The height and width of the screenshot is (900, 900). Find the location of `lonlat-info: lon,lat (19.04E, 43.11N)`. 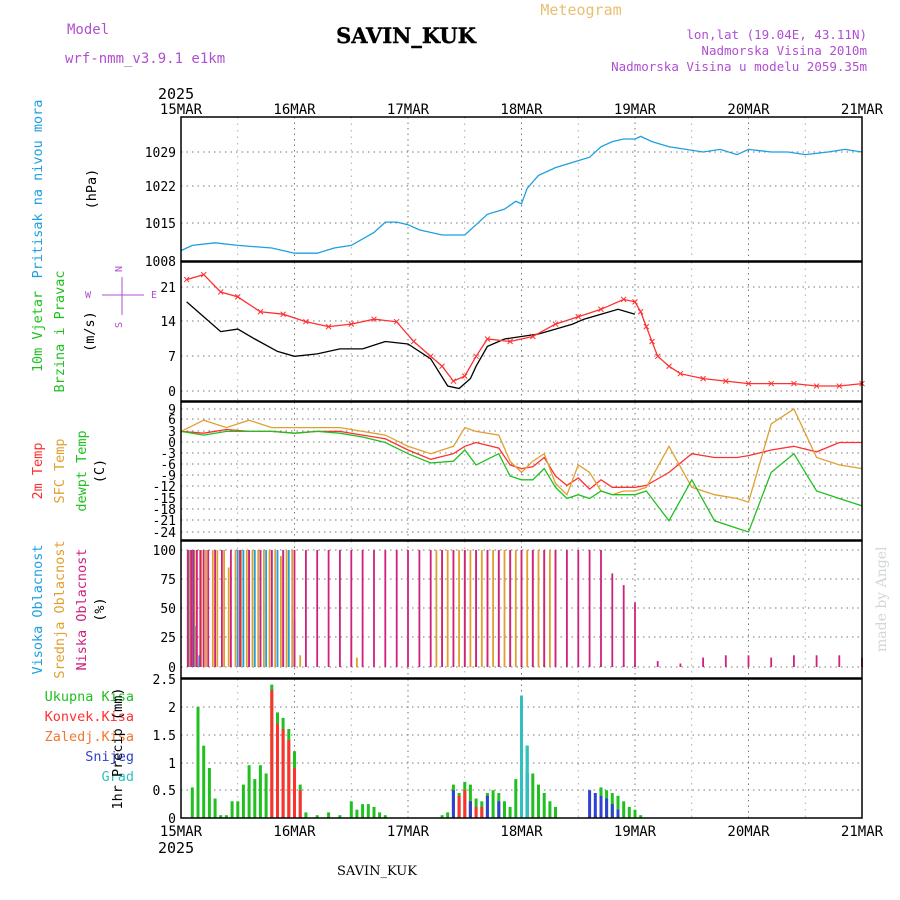

lonlat-info: lon,lat (19.04E, 43.11N) is located at coordinates (776, 34).